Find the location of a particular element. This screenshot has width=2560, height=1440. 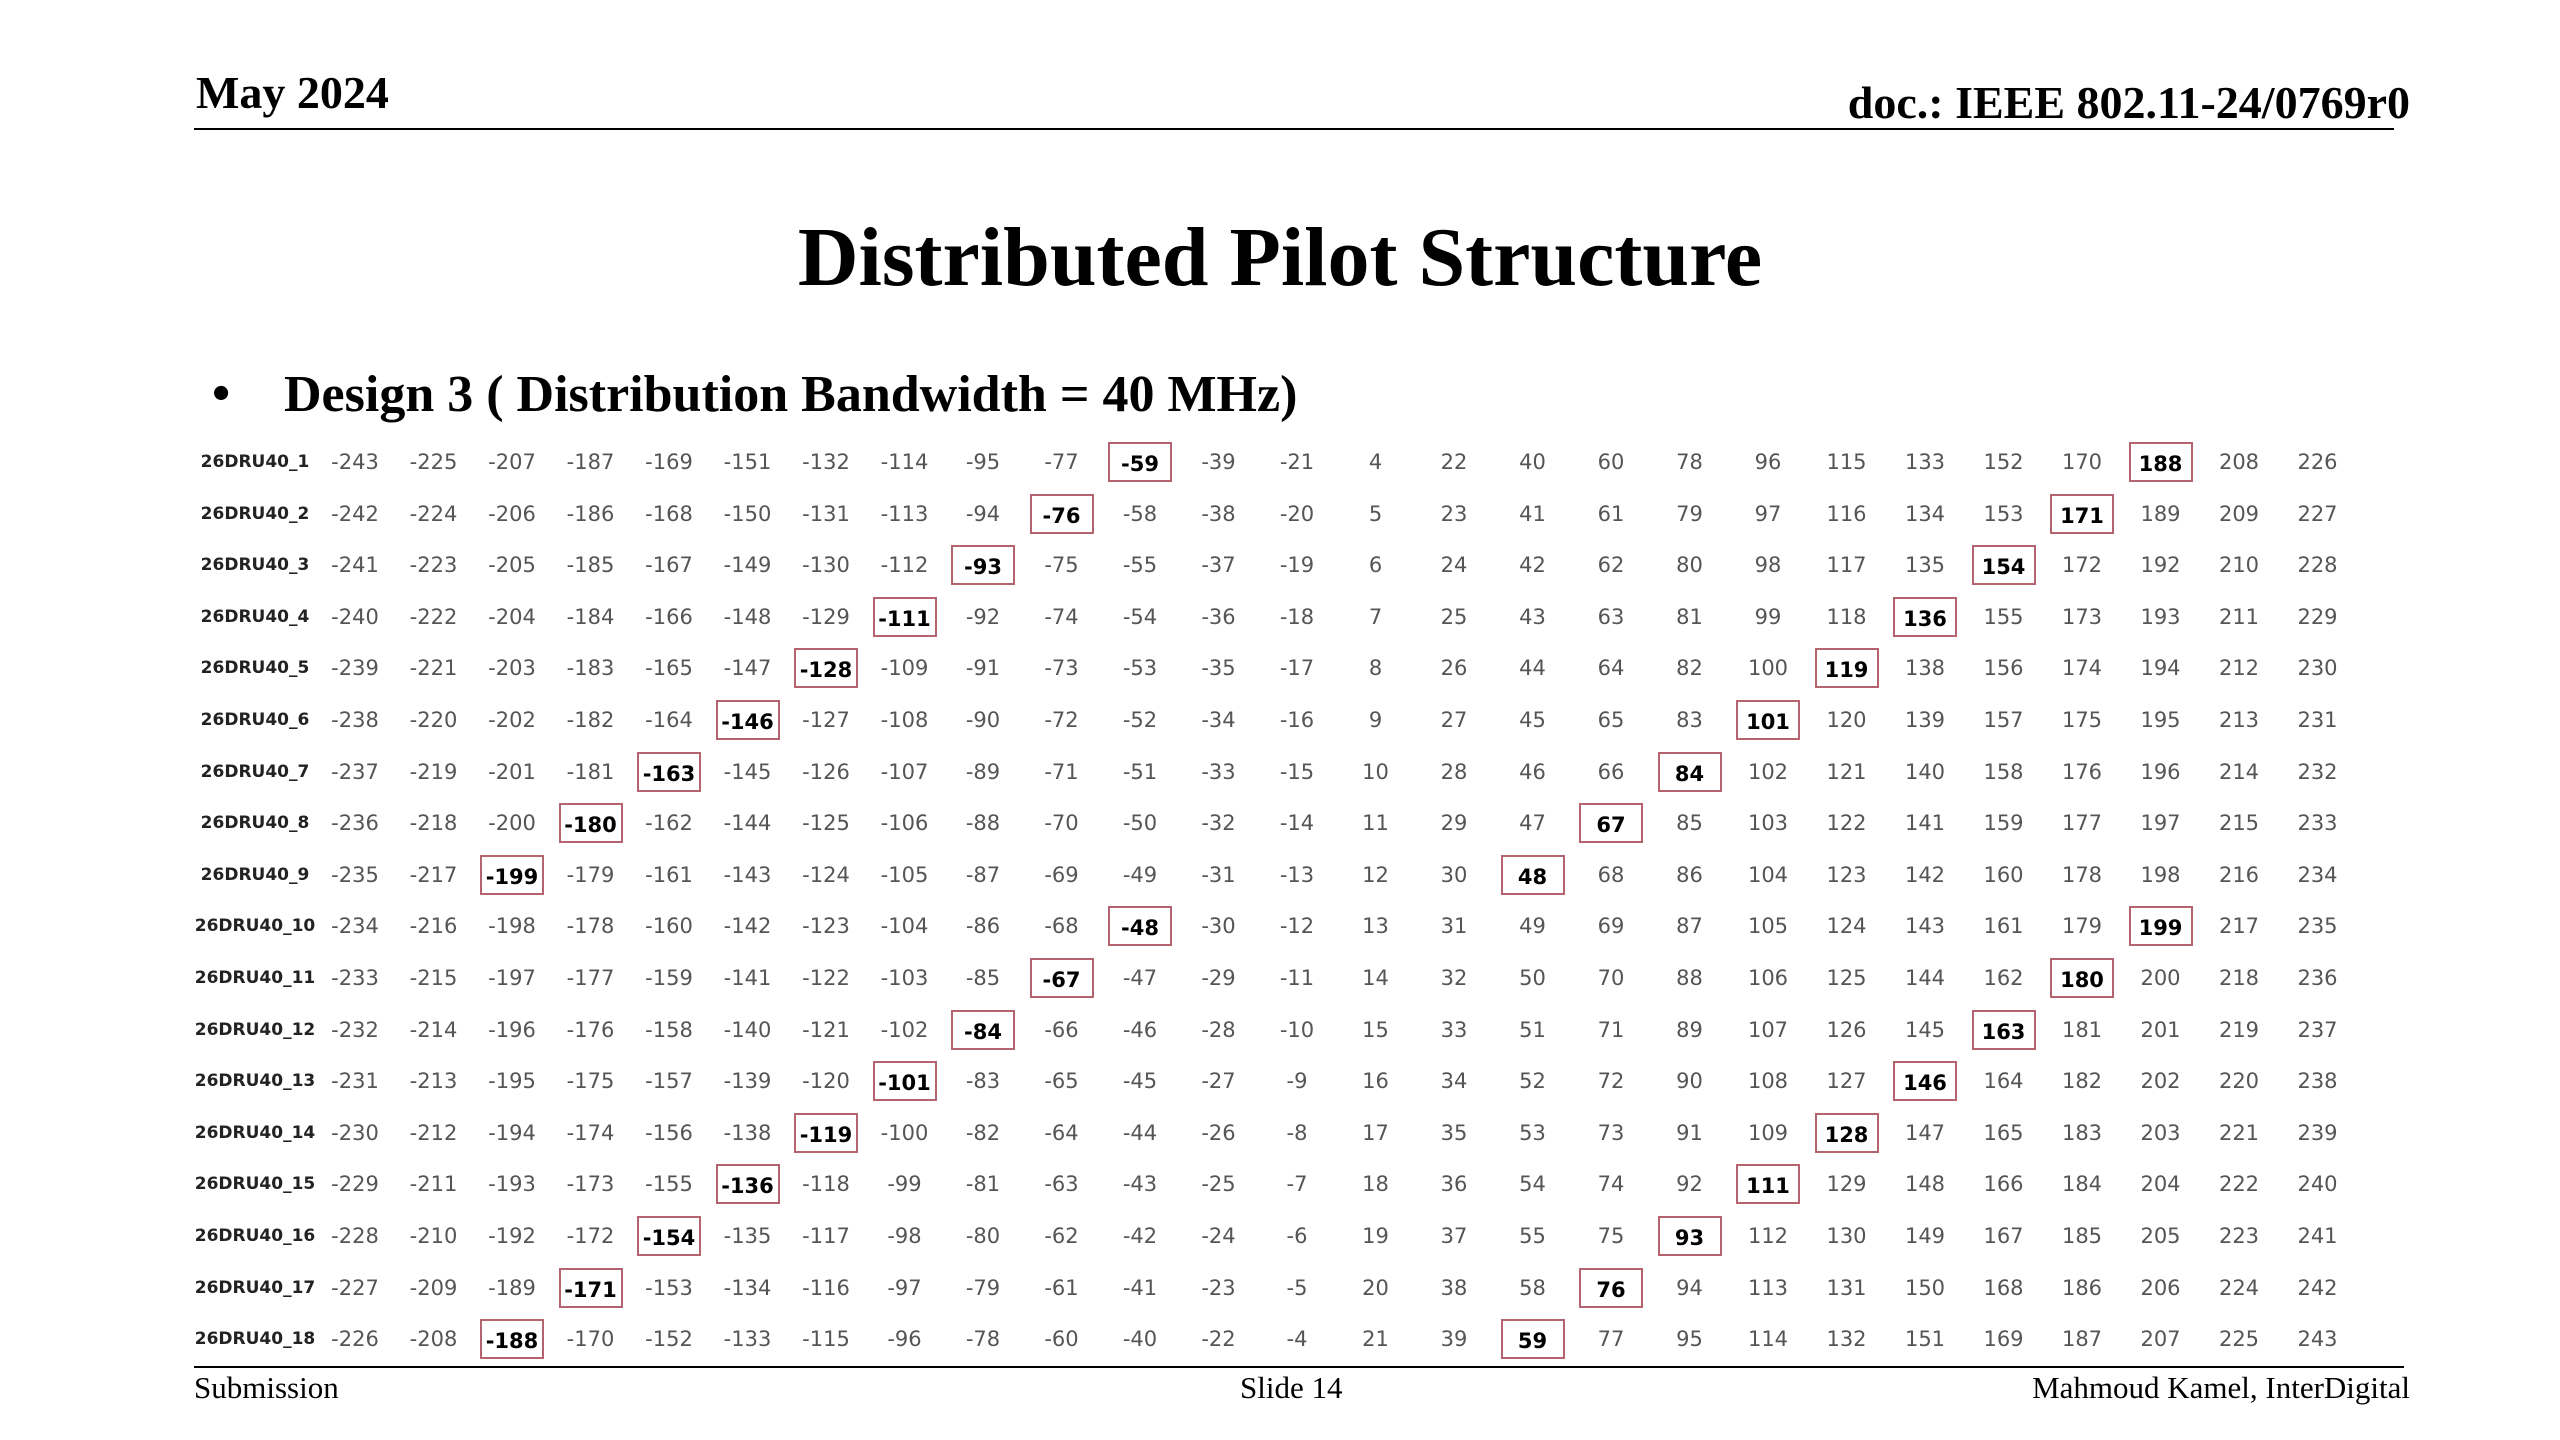

tone-cell: -54 is located at coordinates (1140, 616).